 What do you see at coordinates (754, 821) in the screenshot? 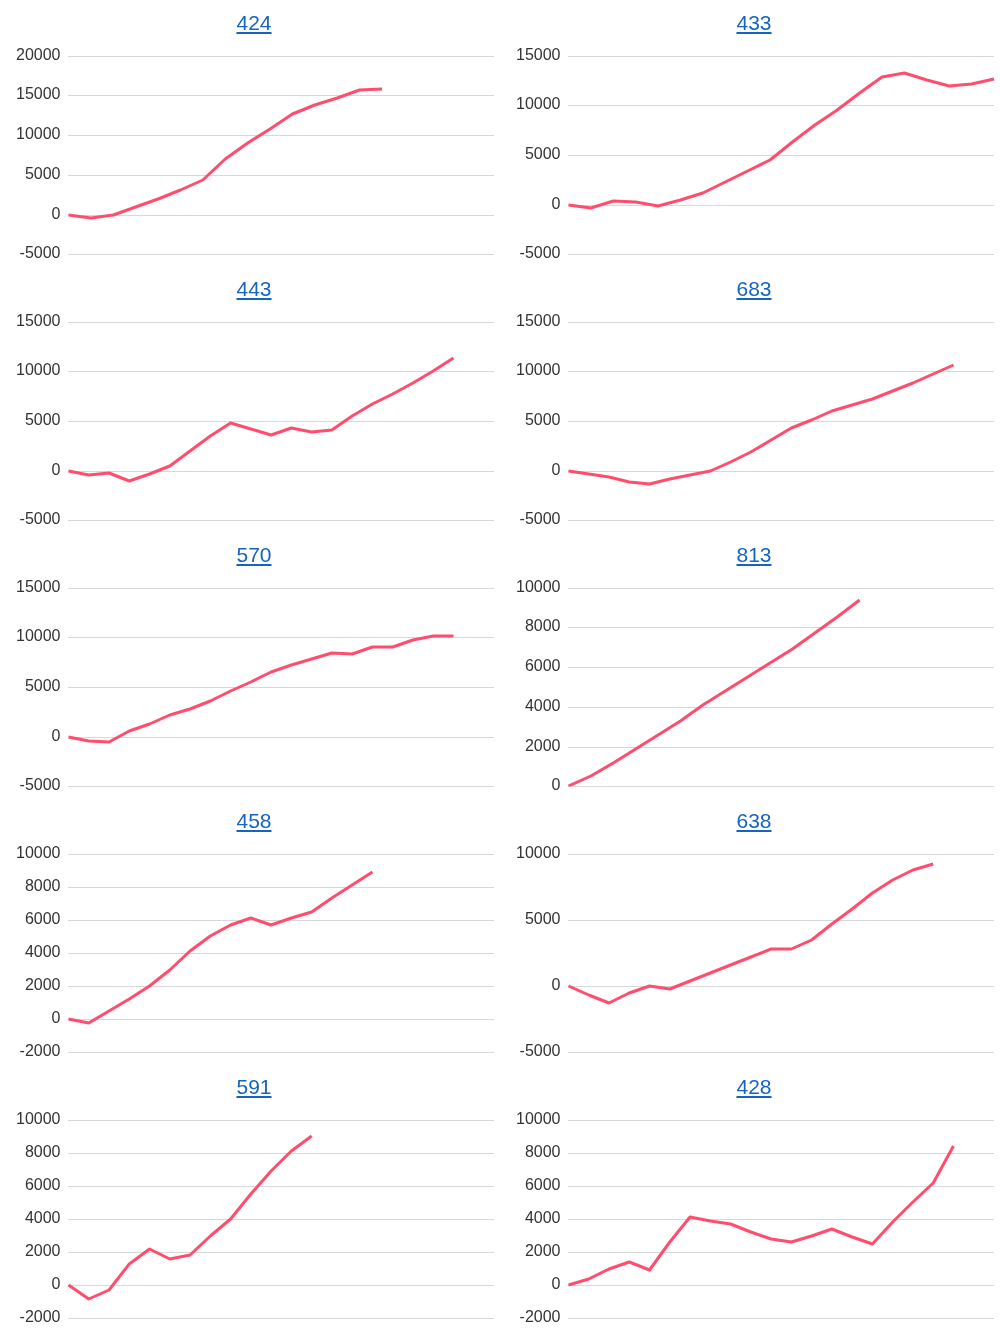
I see `chart-title: 638` at bounding box center [754, 821].